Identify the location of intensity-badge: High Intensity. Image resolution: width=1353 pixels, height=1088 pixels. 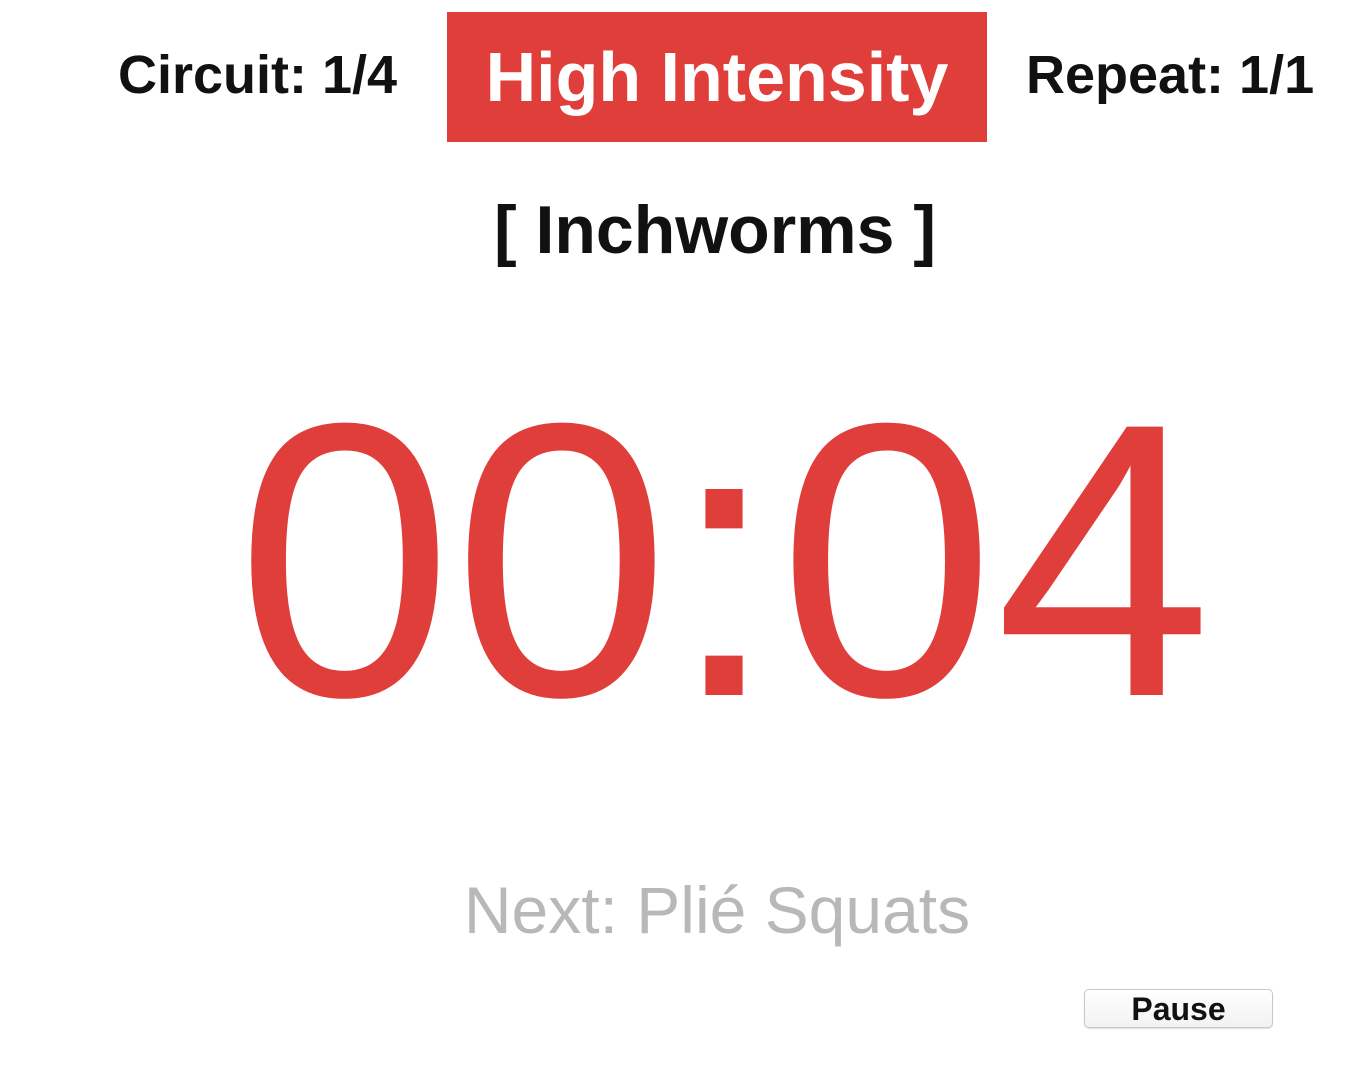
(717, 77).